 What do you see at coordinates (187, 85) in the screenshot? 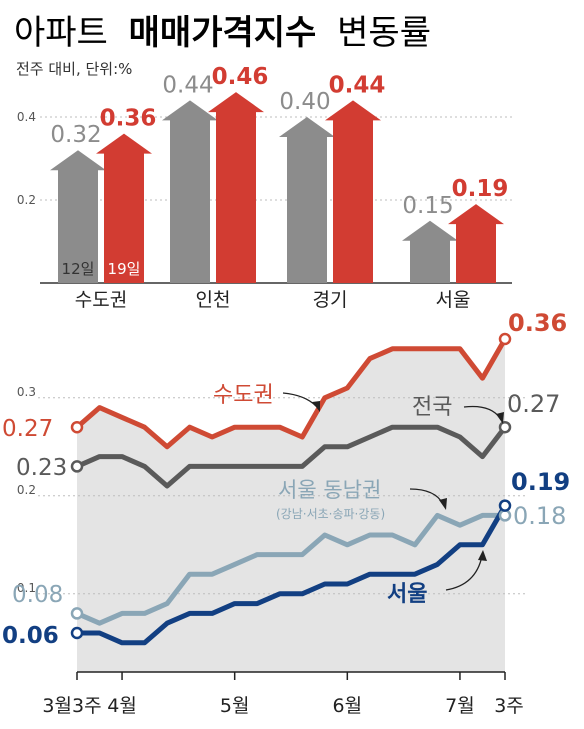
I see `bar-value-label-gray: 0.44` at bounding box center [187, 85].